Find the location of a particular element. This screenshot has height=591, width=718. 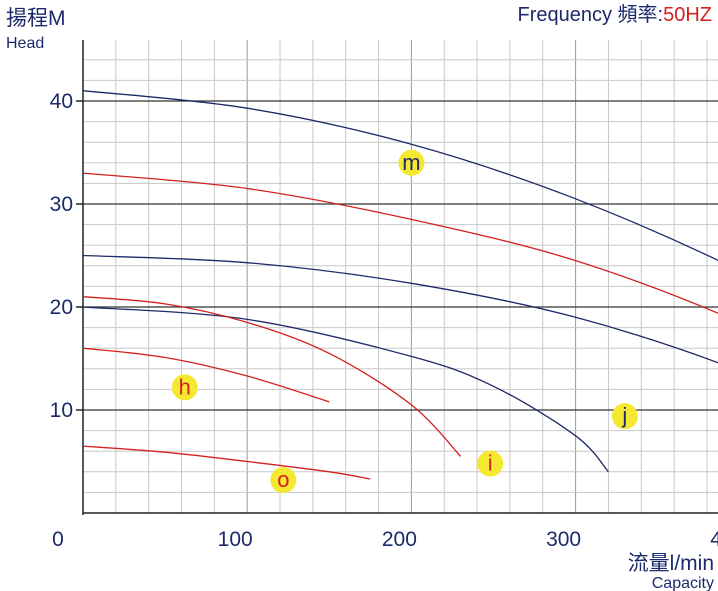

x-tick-label: 0 is located at coordinates (58, 539).